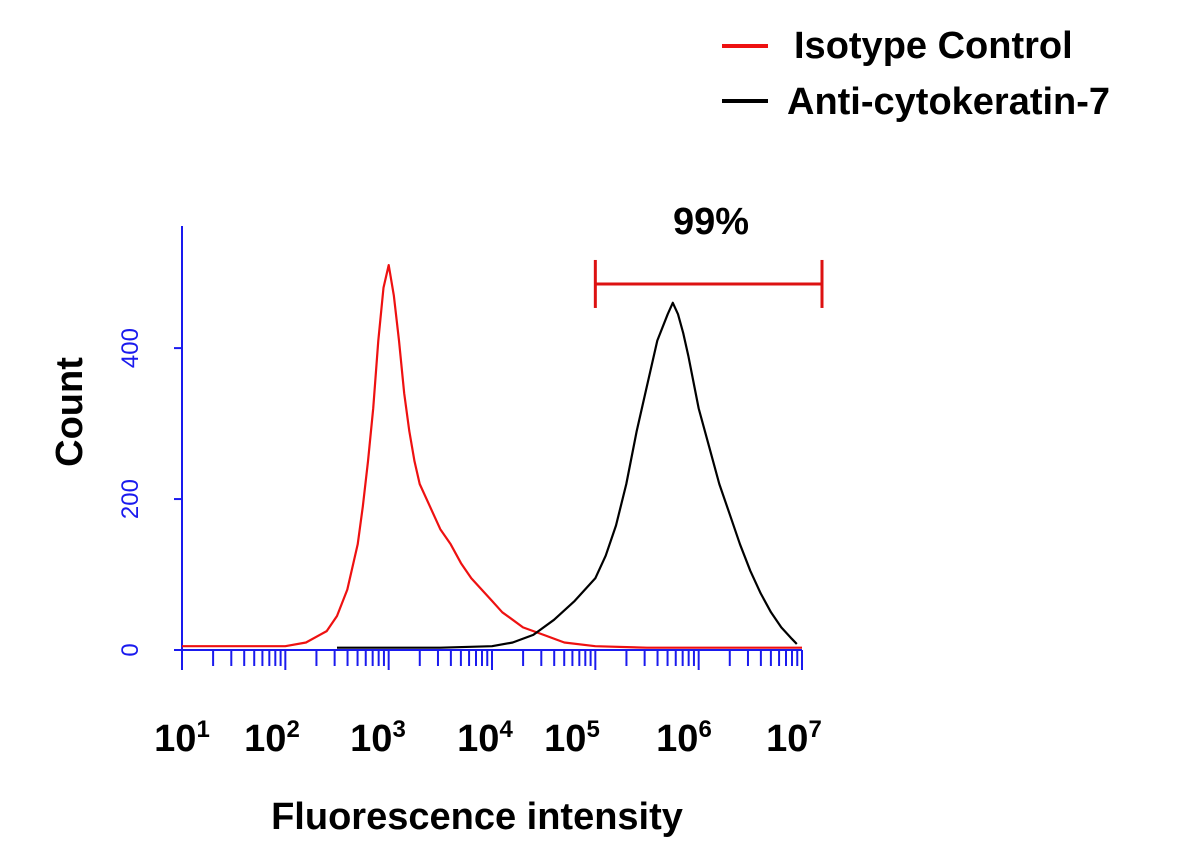  I want to click on x-tick-label-10e4: 10⁴, so click(485, 738).